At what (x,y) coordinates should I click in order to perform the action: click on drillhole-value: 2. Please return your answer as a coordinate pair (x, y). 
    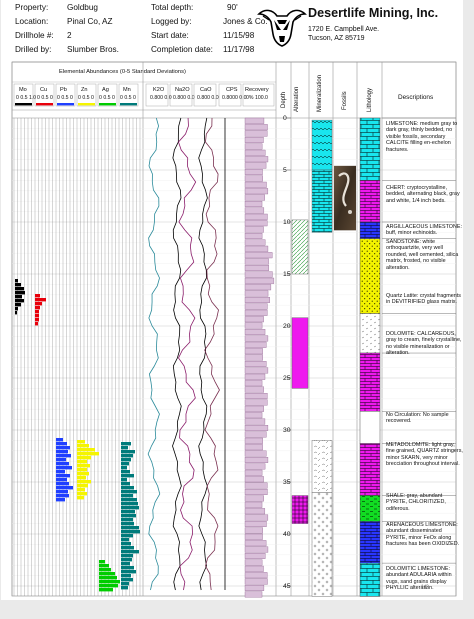
    Looking at the image, I should click on (69, 35).